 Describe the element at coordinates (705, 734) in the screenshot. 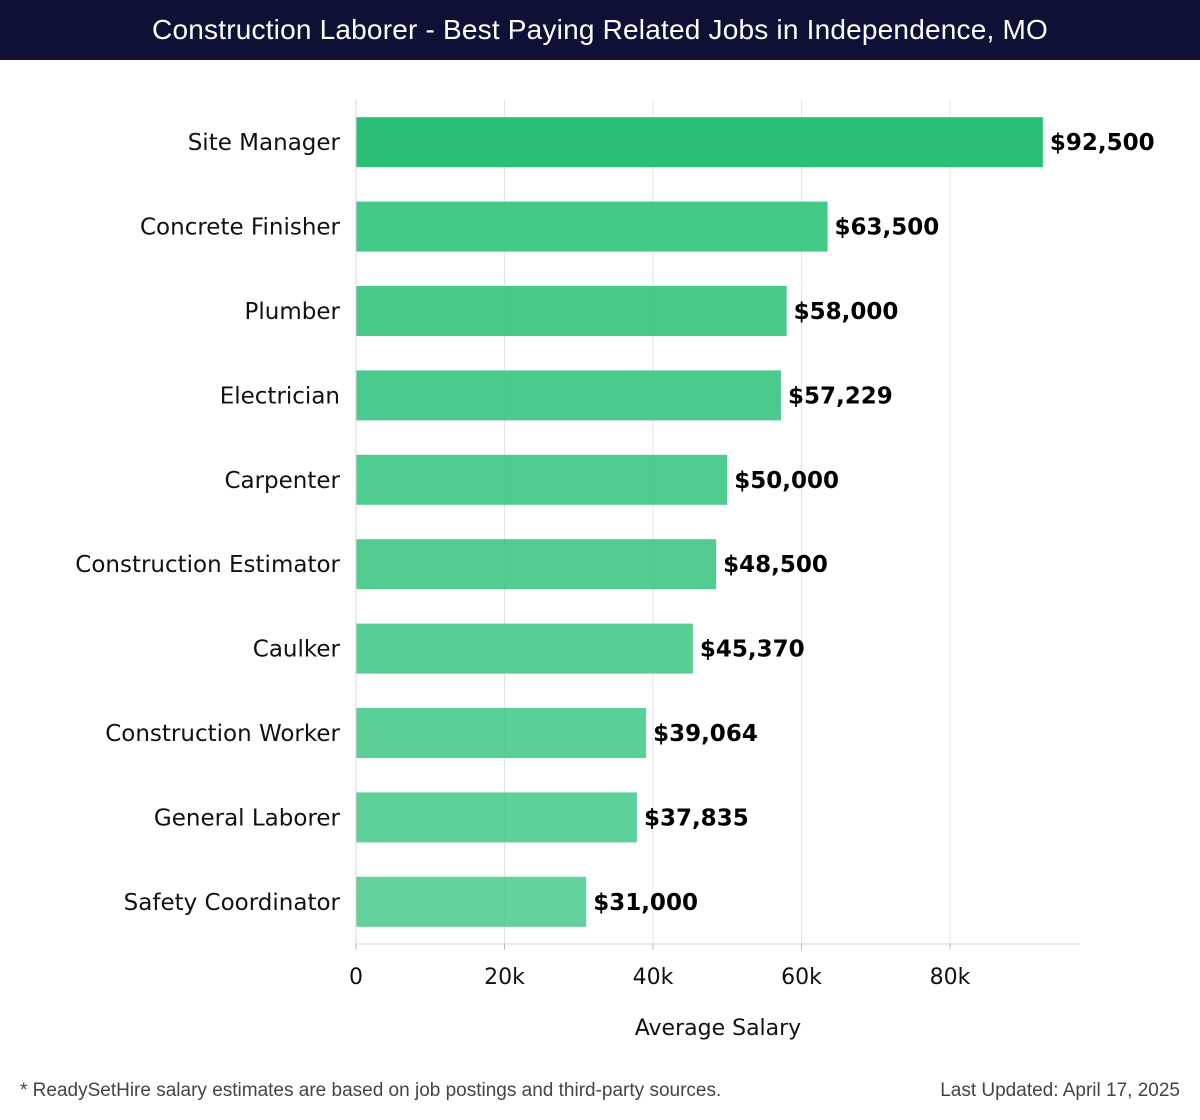

I see `value-label-construction-worker: $39,064` at that location.